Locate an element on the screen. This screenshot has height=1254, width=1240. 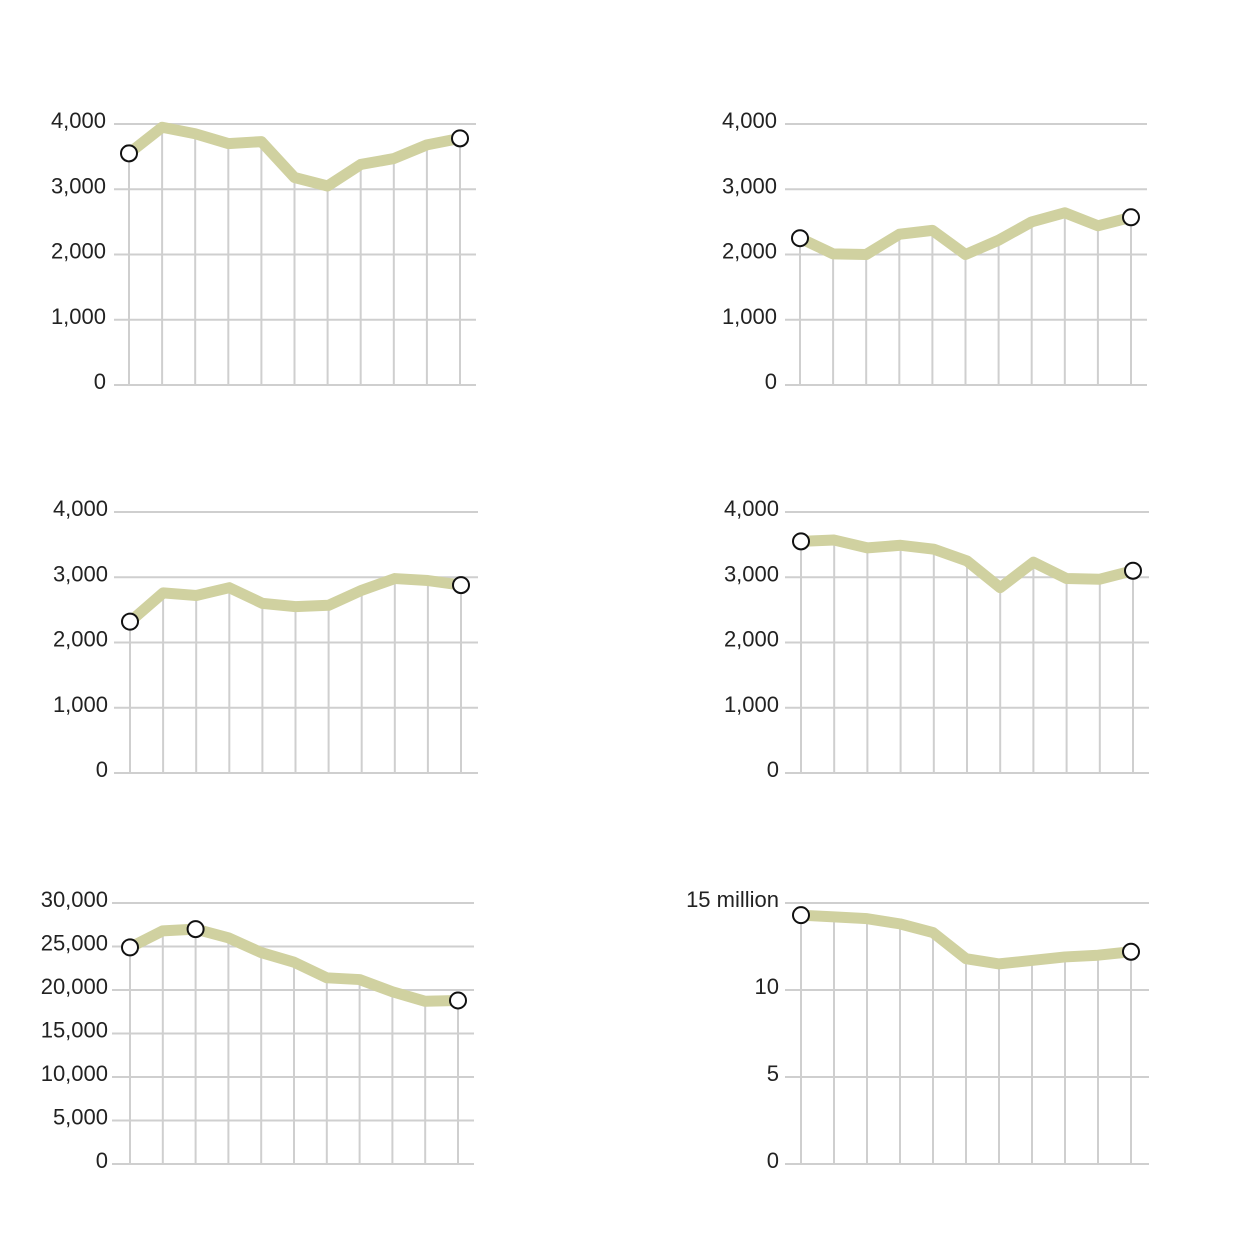
chart-panel-6: 0 5 10 15 million is located at coordinates (917, 1030).